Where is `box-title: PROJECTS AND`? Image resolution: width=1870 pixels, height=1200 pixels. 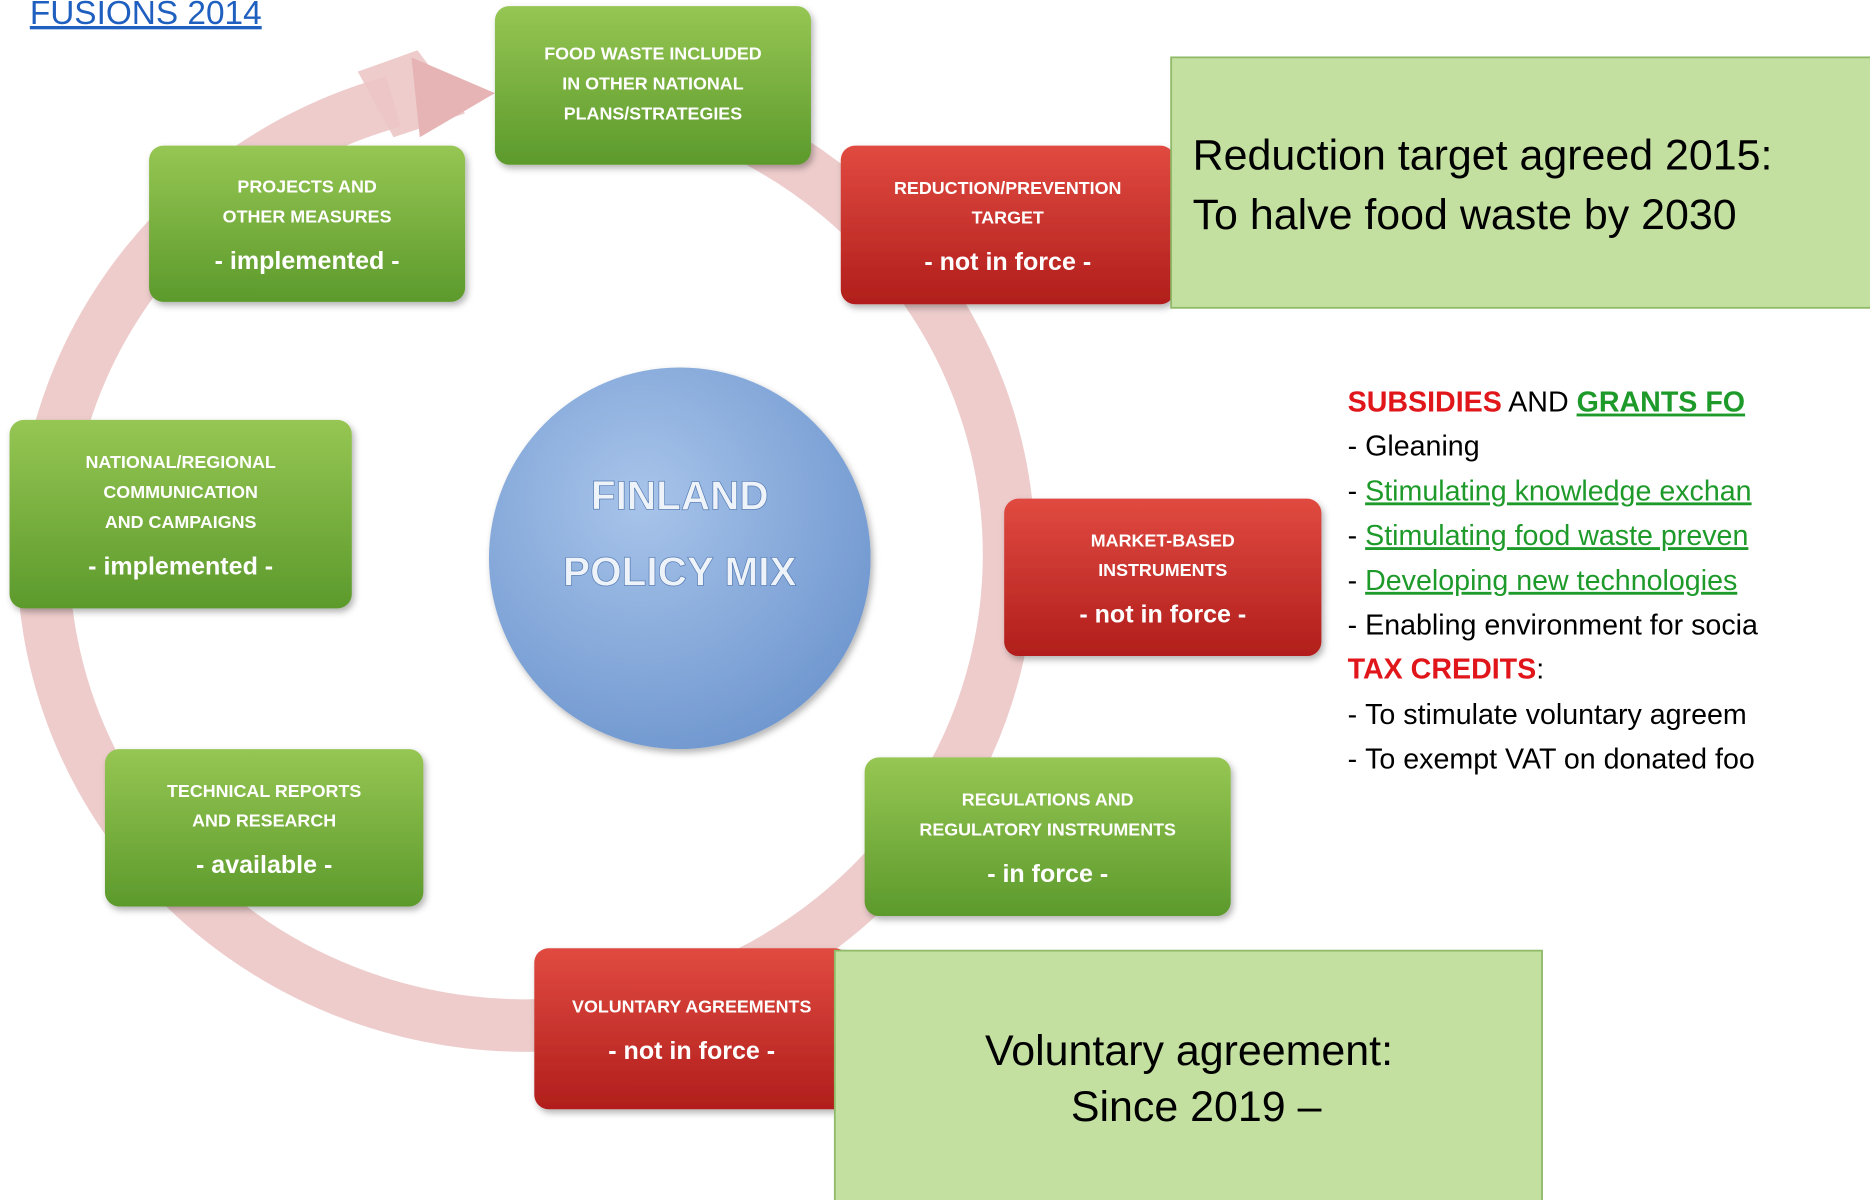
box-title: PROJECTS AND is located at coordinates (306, 187).